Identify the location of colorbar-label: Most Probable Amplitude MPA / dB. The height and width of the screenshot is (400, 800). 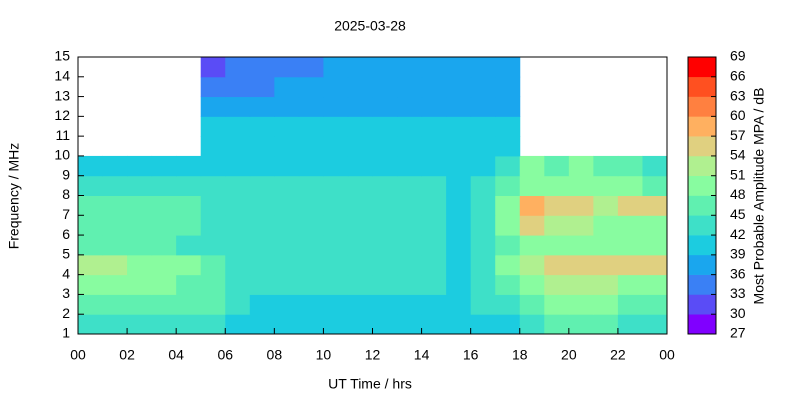
(759, 196).